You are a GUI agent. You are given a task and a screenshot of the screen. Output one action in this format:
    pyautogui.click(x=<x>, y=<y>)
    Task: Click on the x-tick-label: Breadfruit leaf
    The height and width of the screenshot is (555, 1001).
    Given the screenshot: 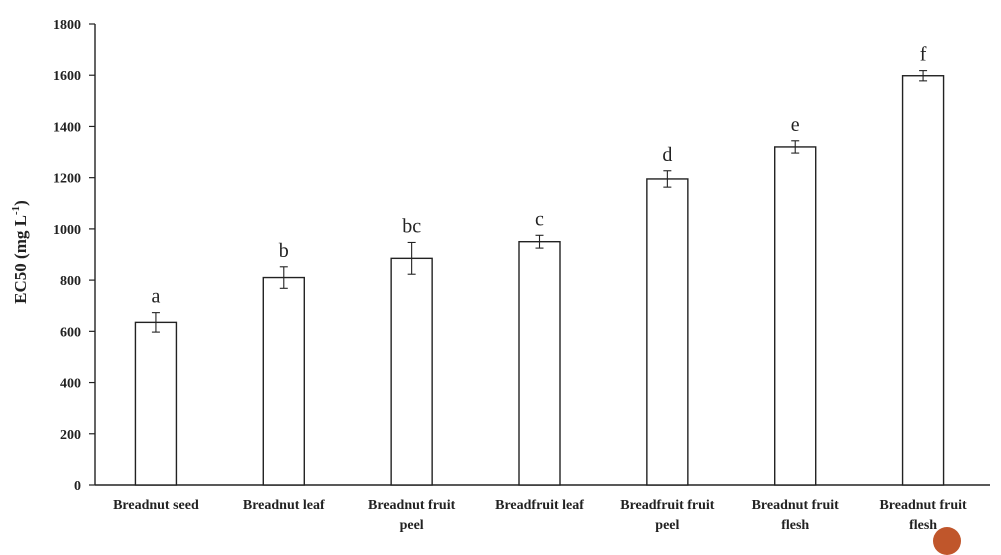 What is the action you would take?
    pyautogui.click(x=539, y=505)
    